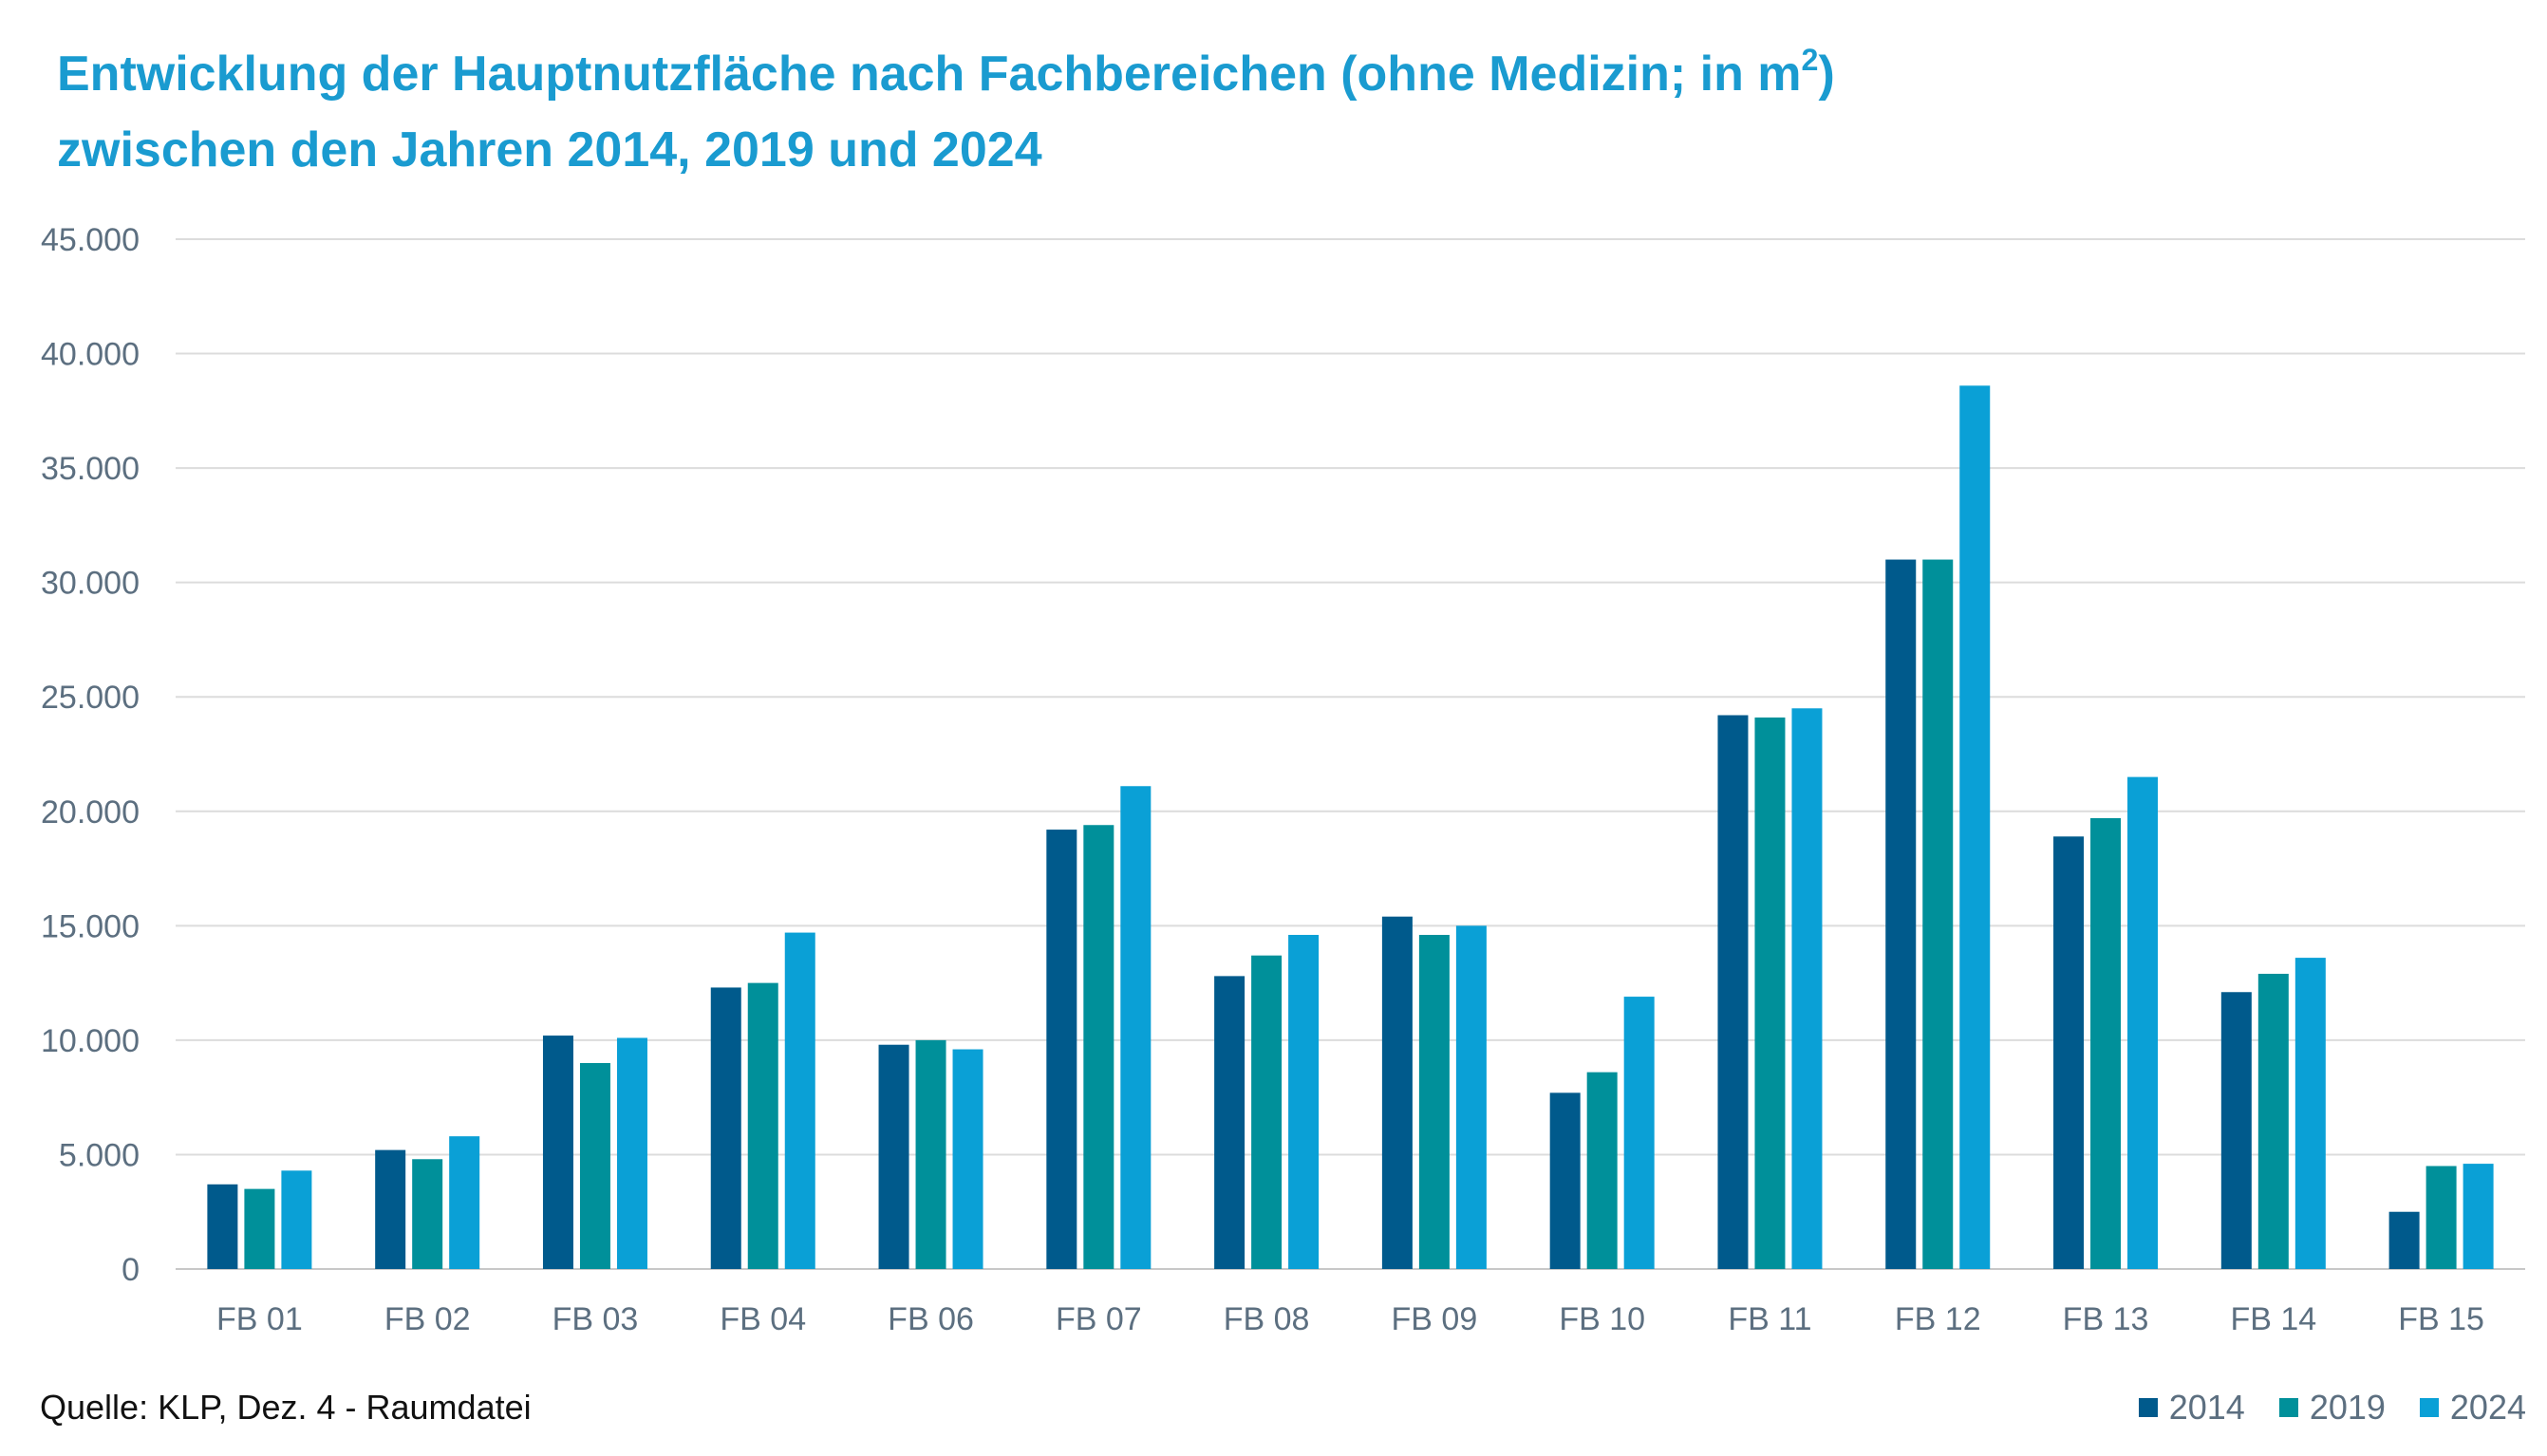 This screenshot has width=2547, height=1456. Describe the element at coordinates (91, 698) in the screenshot. I see `y-tick-label: 25.000` at that location.